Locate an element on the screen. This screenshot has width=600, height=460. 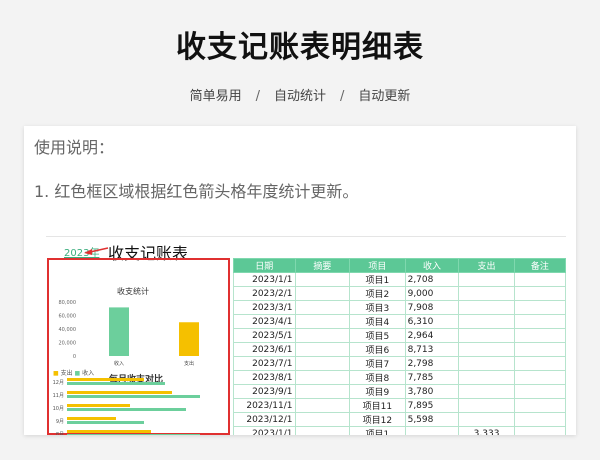
page-title: 收支记账表明细表 is located at coordinates (300, 47).